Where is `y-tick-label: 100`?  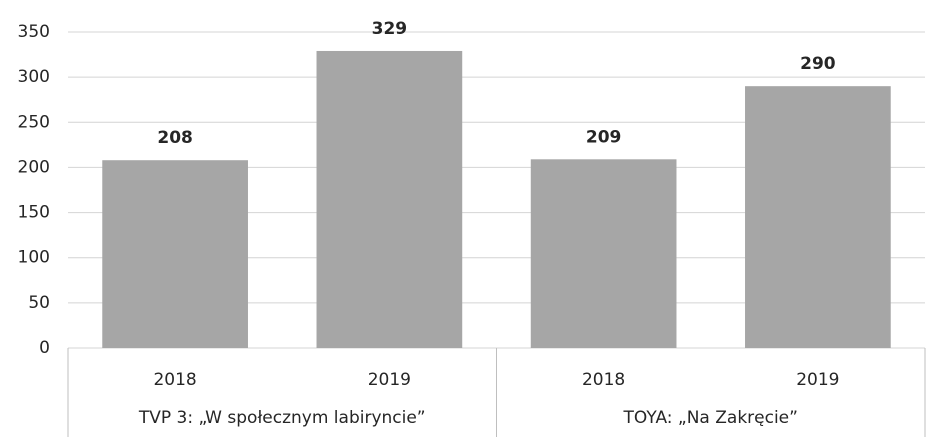 y-tick-label: 100 is located at coordinates (34, 258).